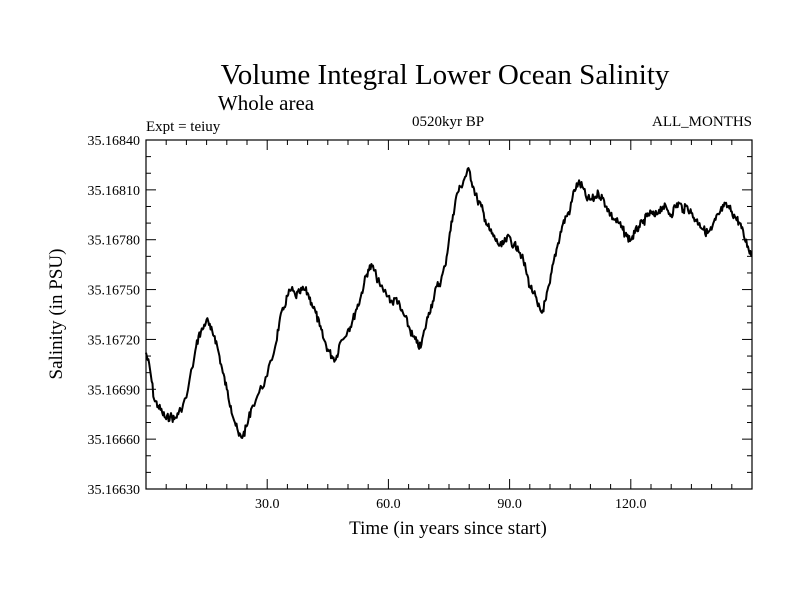 This screenshot has height=600, width=800. Describe the element at coordinates (114, 241) in the screenshot. I see `y-tick-label: 35.16780` at that location.